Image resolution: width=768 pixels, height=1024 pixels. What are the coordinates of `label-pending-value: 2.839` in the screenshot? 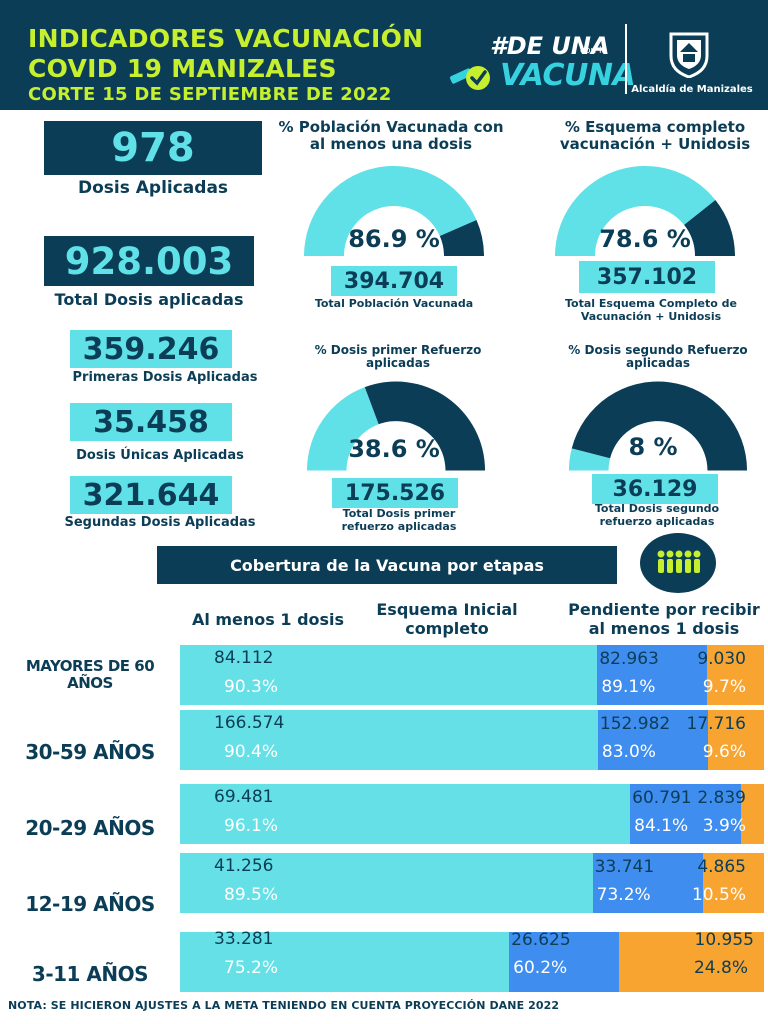 It's located at (721, 798).